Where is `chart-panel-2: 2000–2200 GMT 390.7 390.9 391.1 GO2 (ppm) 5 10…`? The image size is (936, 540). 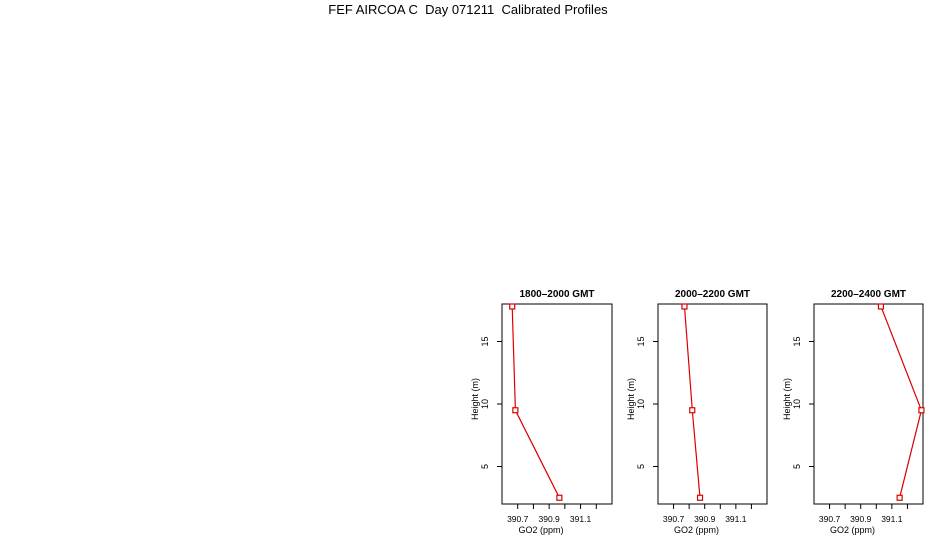 chart-panel-2: 2000–2200 GMT 390.7 390.9 391.1 GO2 (ppm) 5 10… is located at coordinates (697, 412).